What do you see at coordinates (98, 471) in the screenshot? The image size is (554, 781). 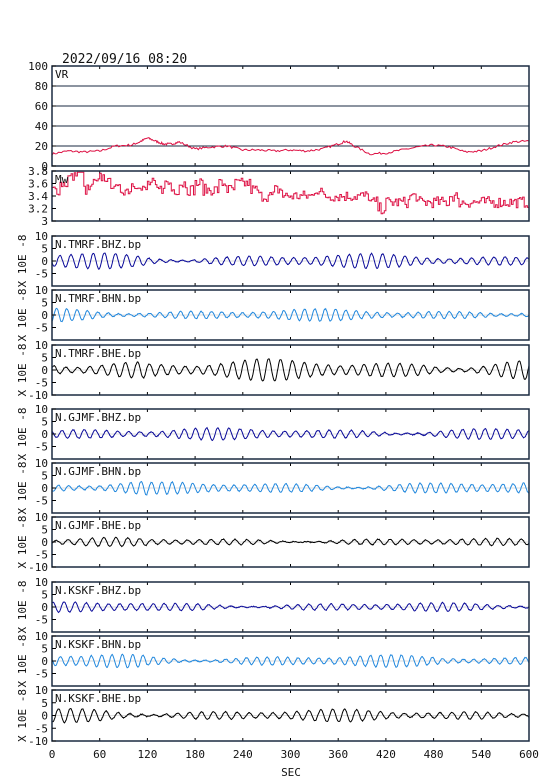 I see `panel-label: N.GJMF.BHN.bp` at bounding box center [98, 471].